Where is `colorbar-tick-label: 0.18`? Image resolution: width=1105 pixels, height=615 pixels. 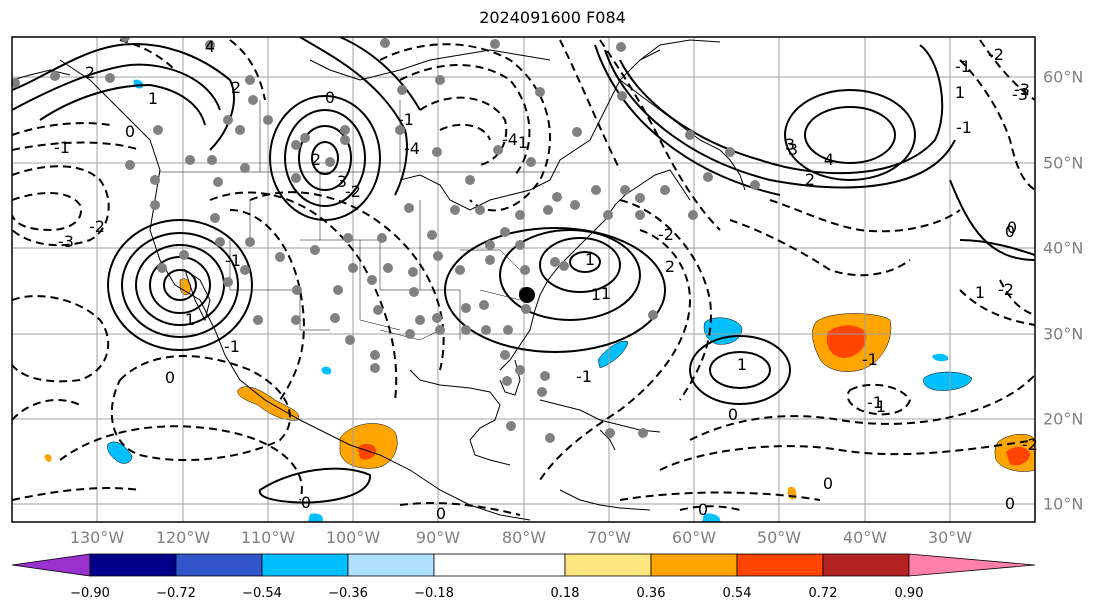 colorbar-tick-label: 0.18 is located at coordinates (565, 593).